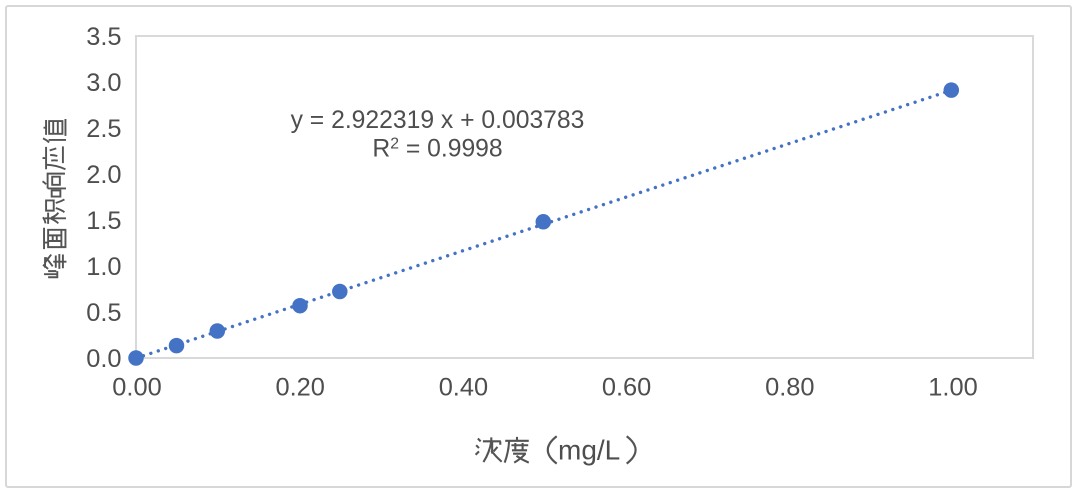  Describe the element at coordinates (789, 388) in the screenshot. I see `svg-text: 0.80` at that location.